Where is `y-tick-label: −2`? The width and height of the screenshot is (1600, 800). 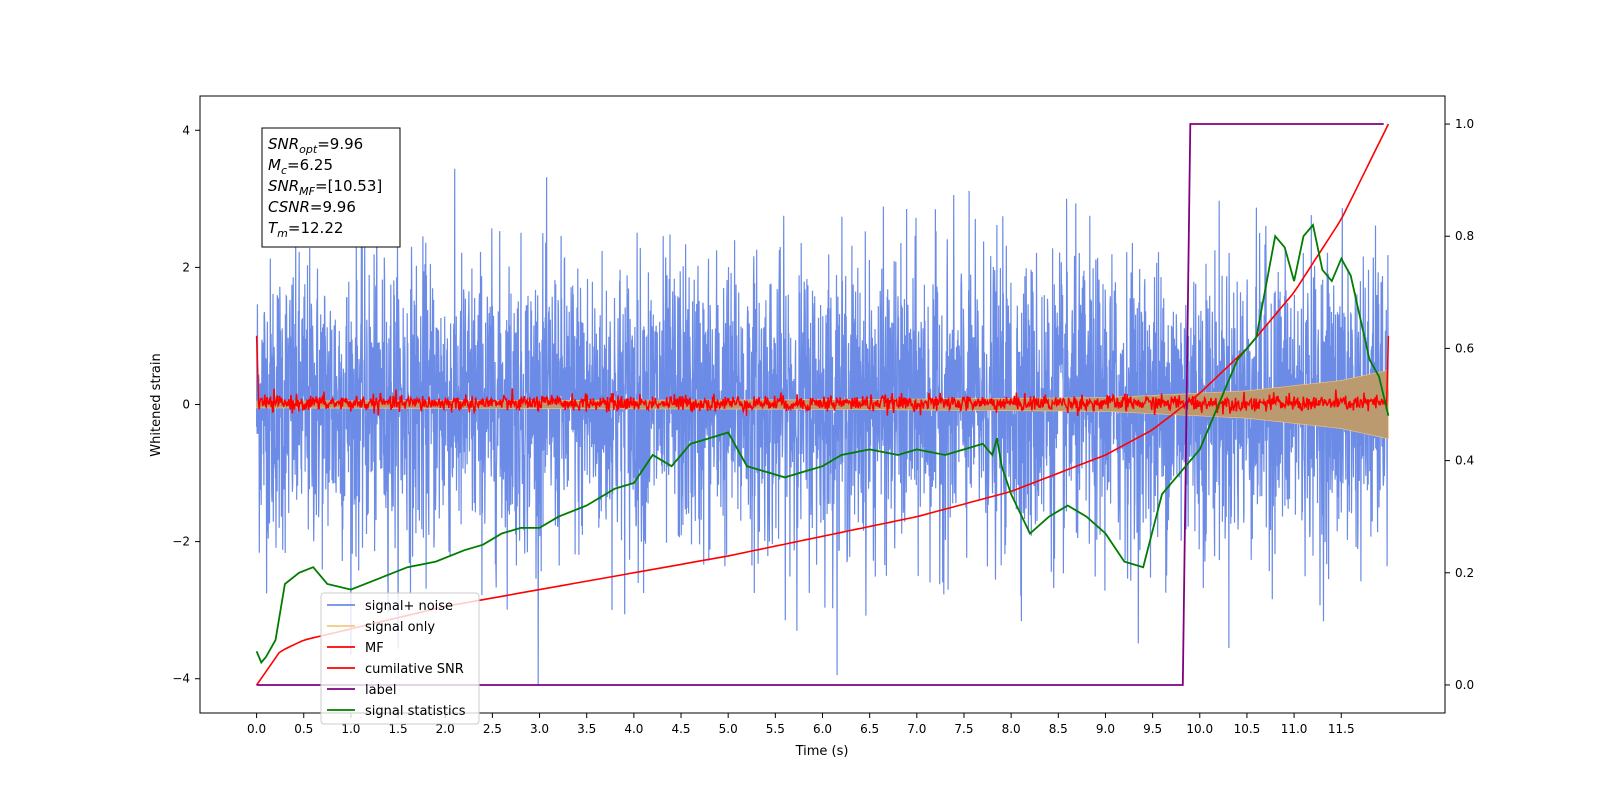
y-tick-label: −2 is located at coordinates (181, 542).